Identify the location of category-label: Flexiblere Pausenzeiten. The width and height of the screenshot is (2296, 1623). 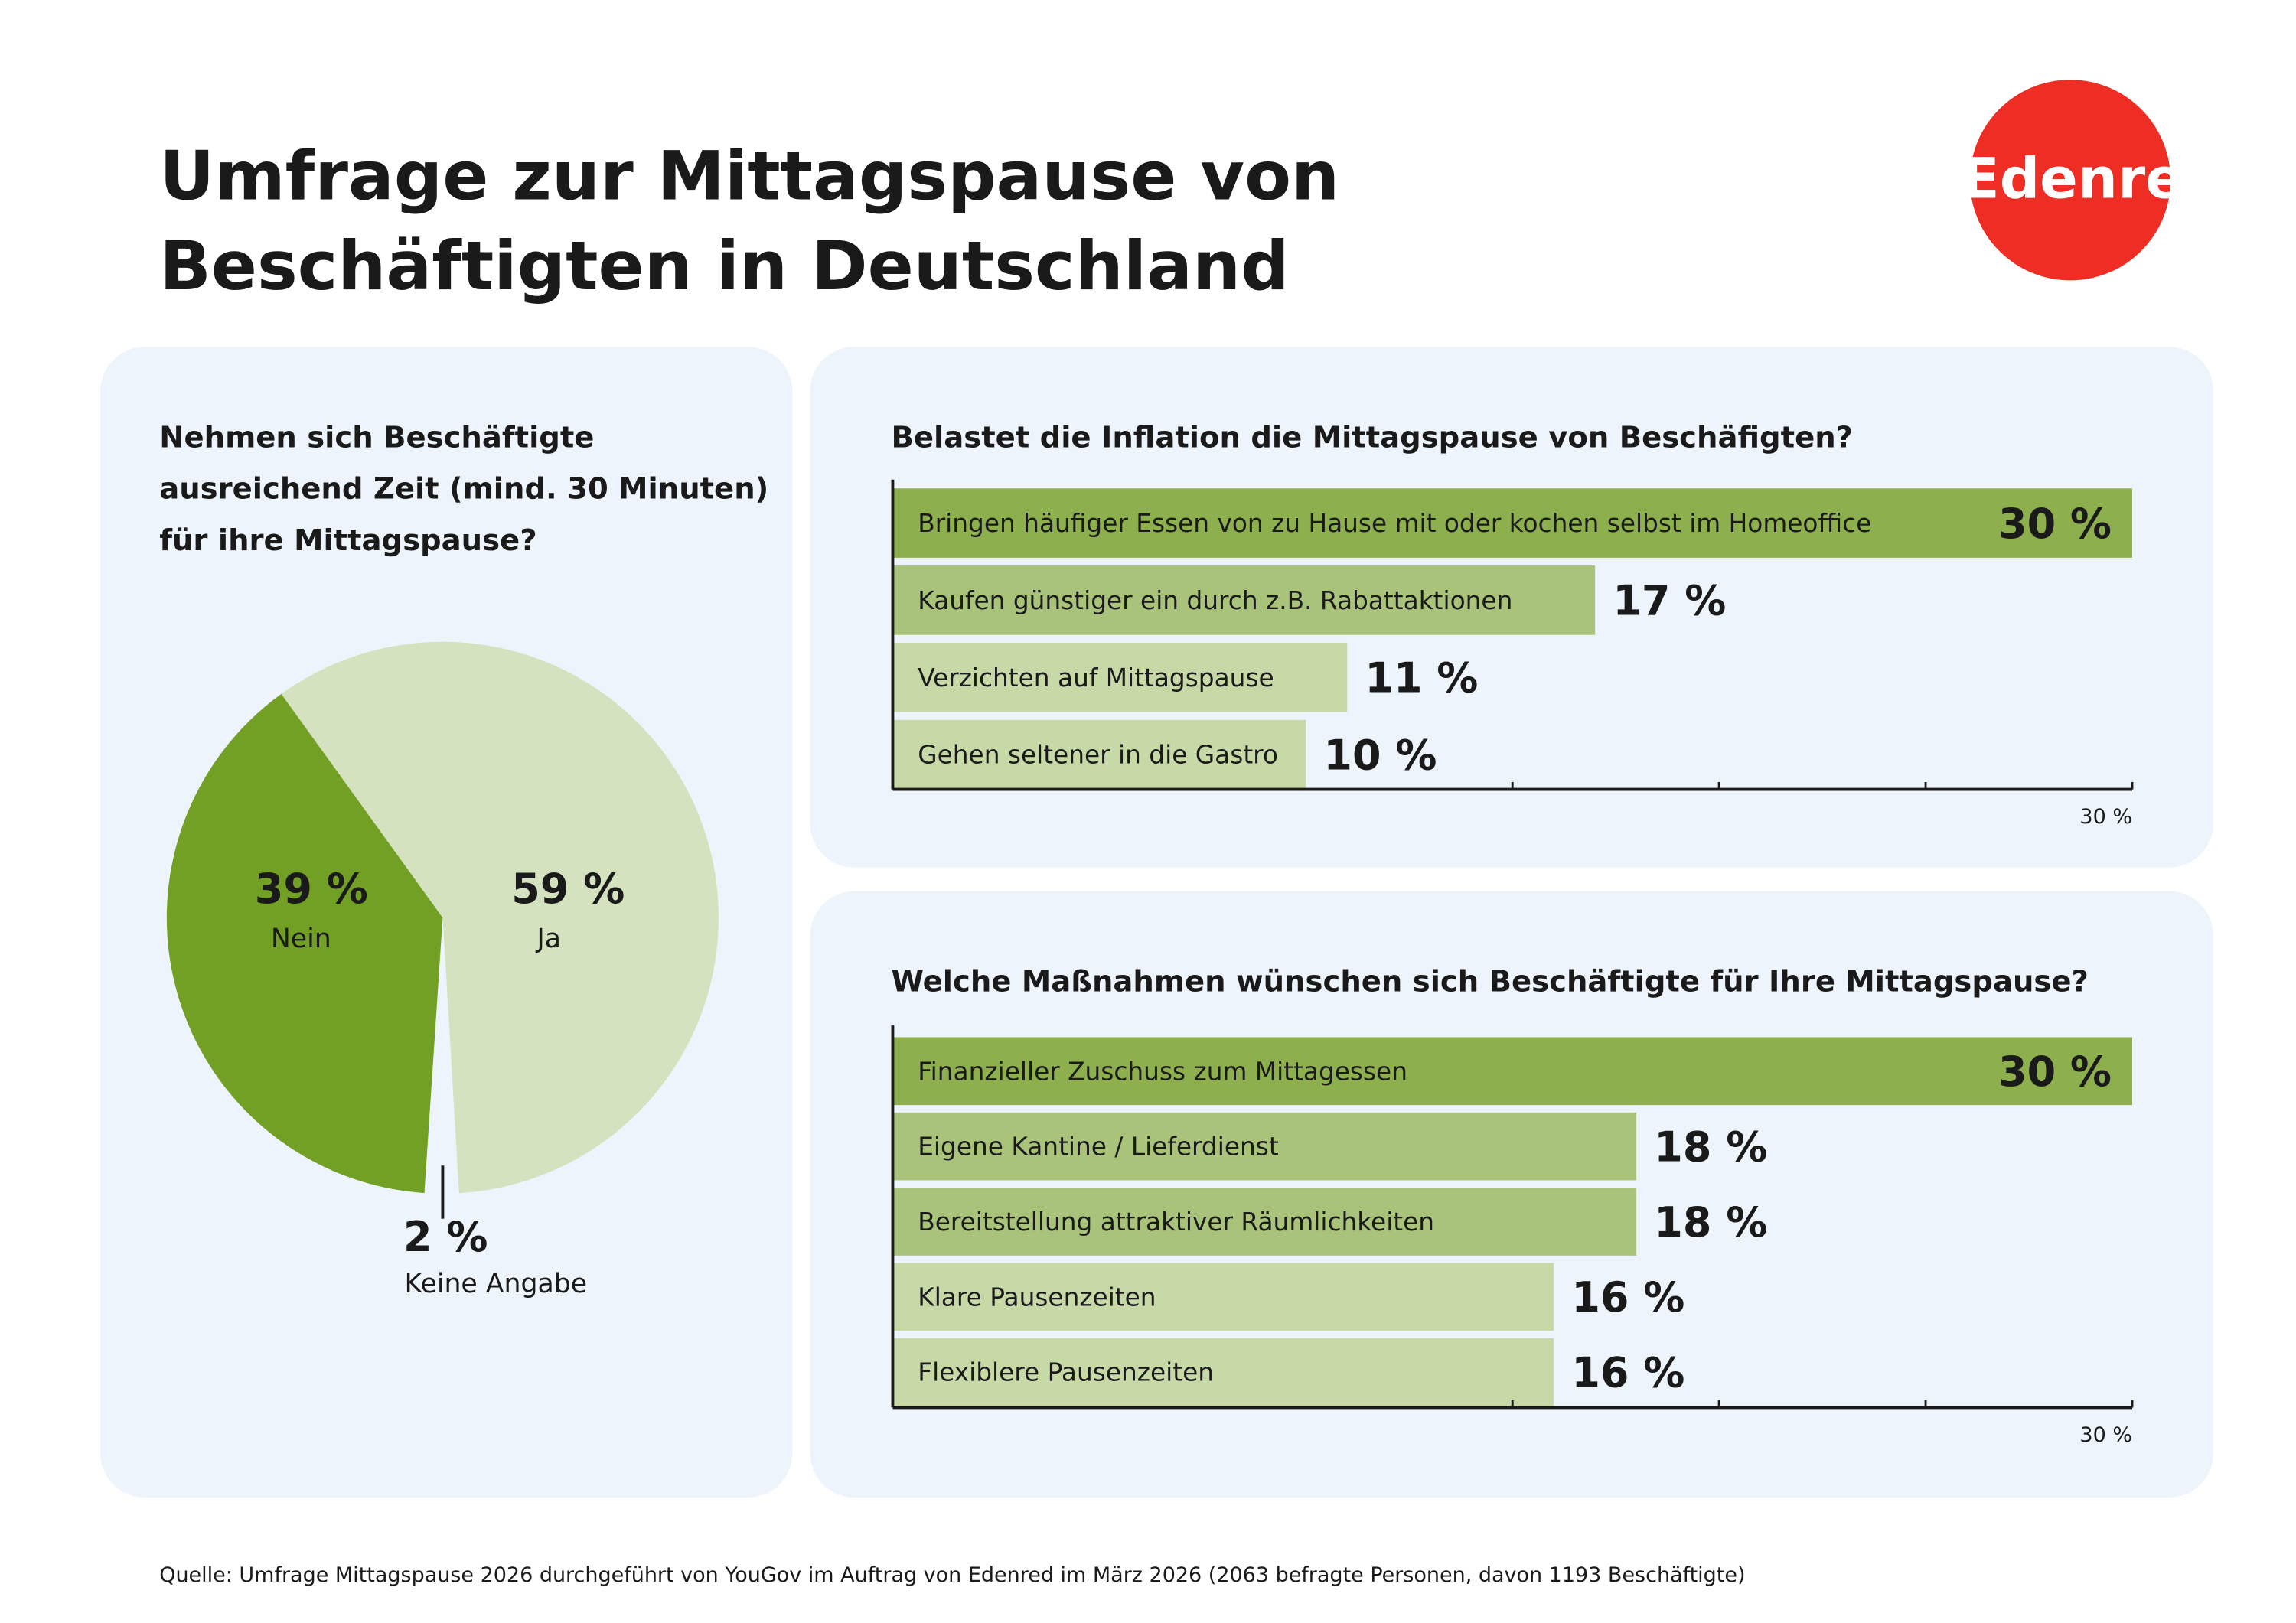
(1066, 1373).